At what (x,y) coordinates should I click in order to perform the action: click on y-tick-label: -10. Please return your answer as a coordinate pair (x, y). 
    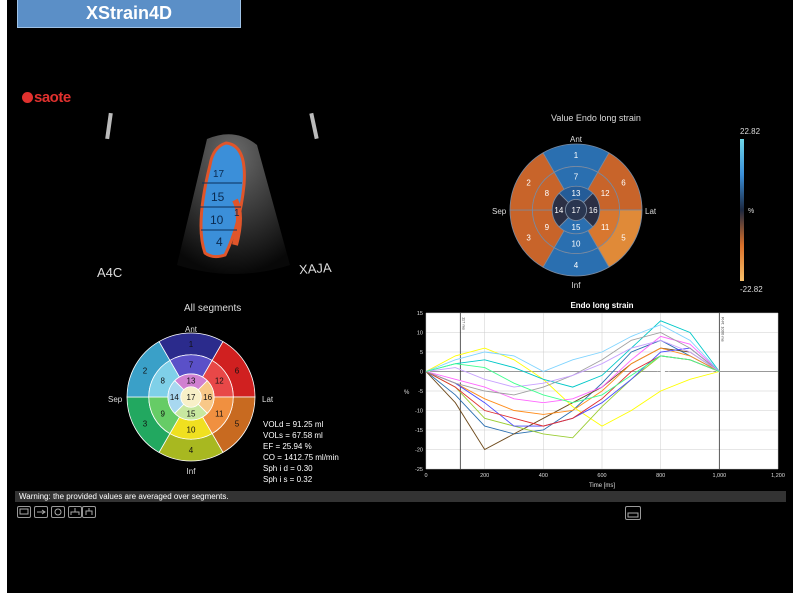
    Looking at the image, I should click on (419, 412).